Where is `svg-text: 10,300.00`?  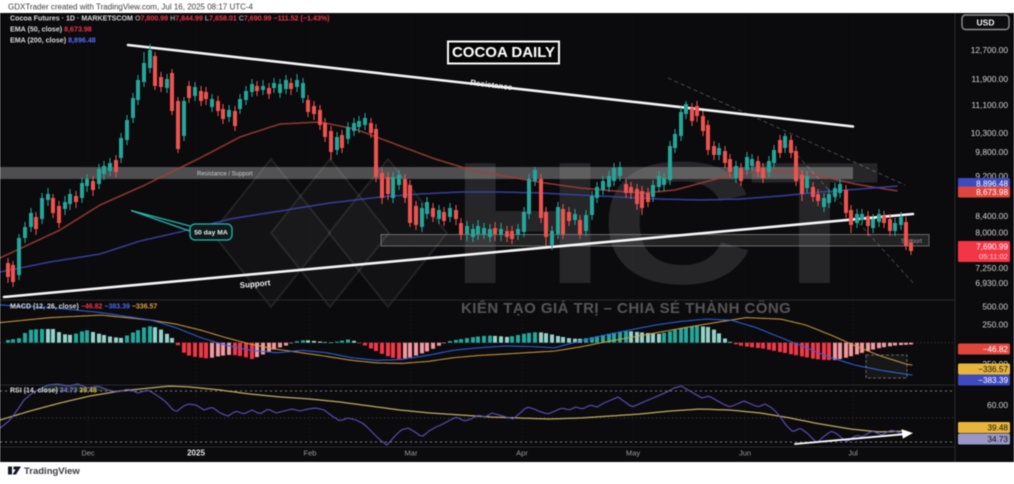 svg-text: 10,300.00 is located at coordinates (990, 133).